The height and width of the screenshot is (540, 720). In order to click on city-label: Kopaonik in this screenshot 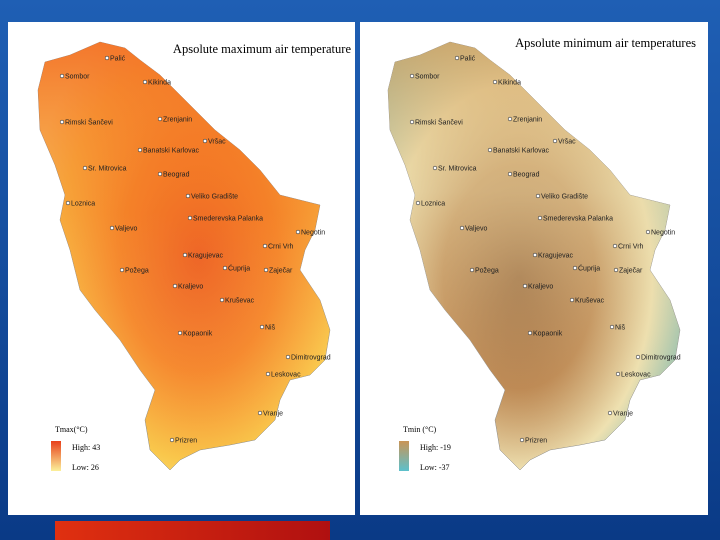, I will do `click(548, 334)`.